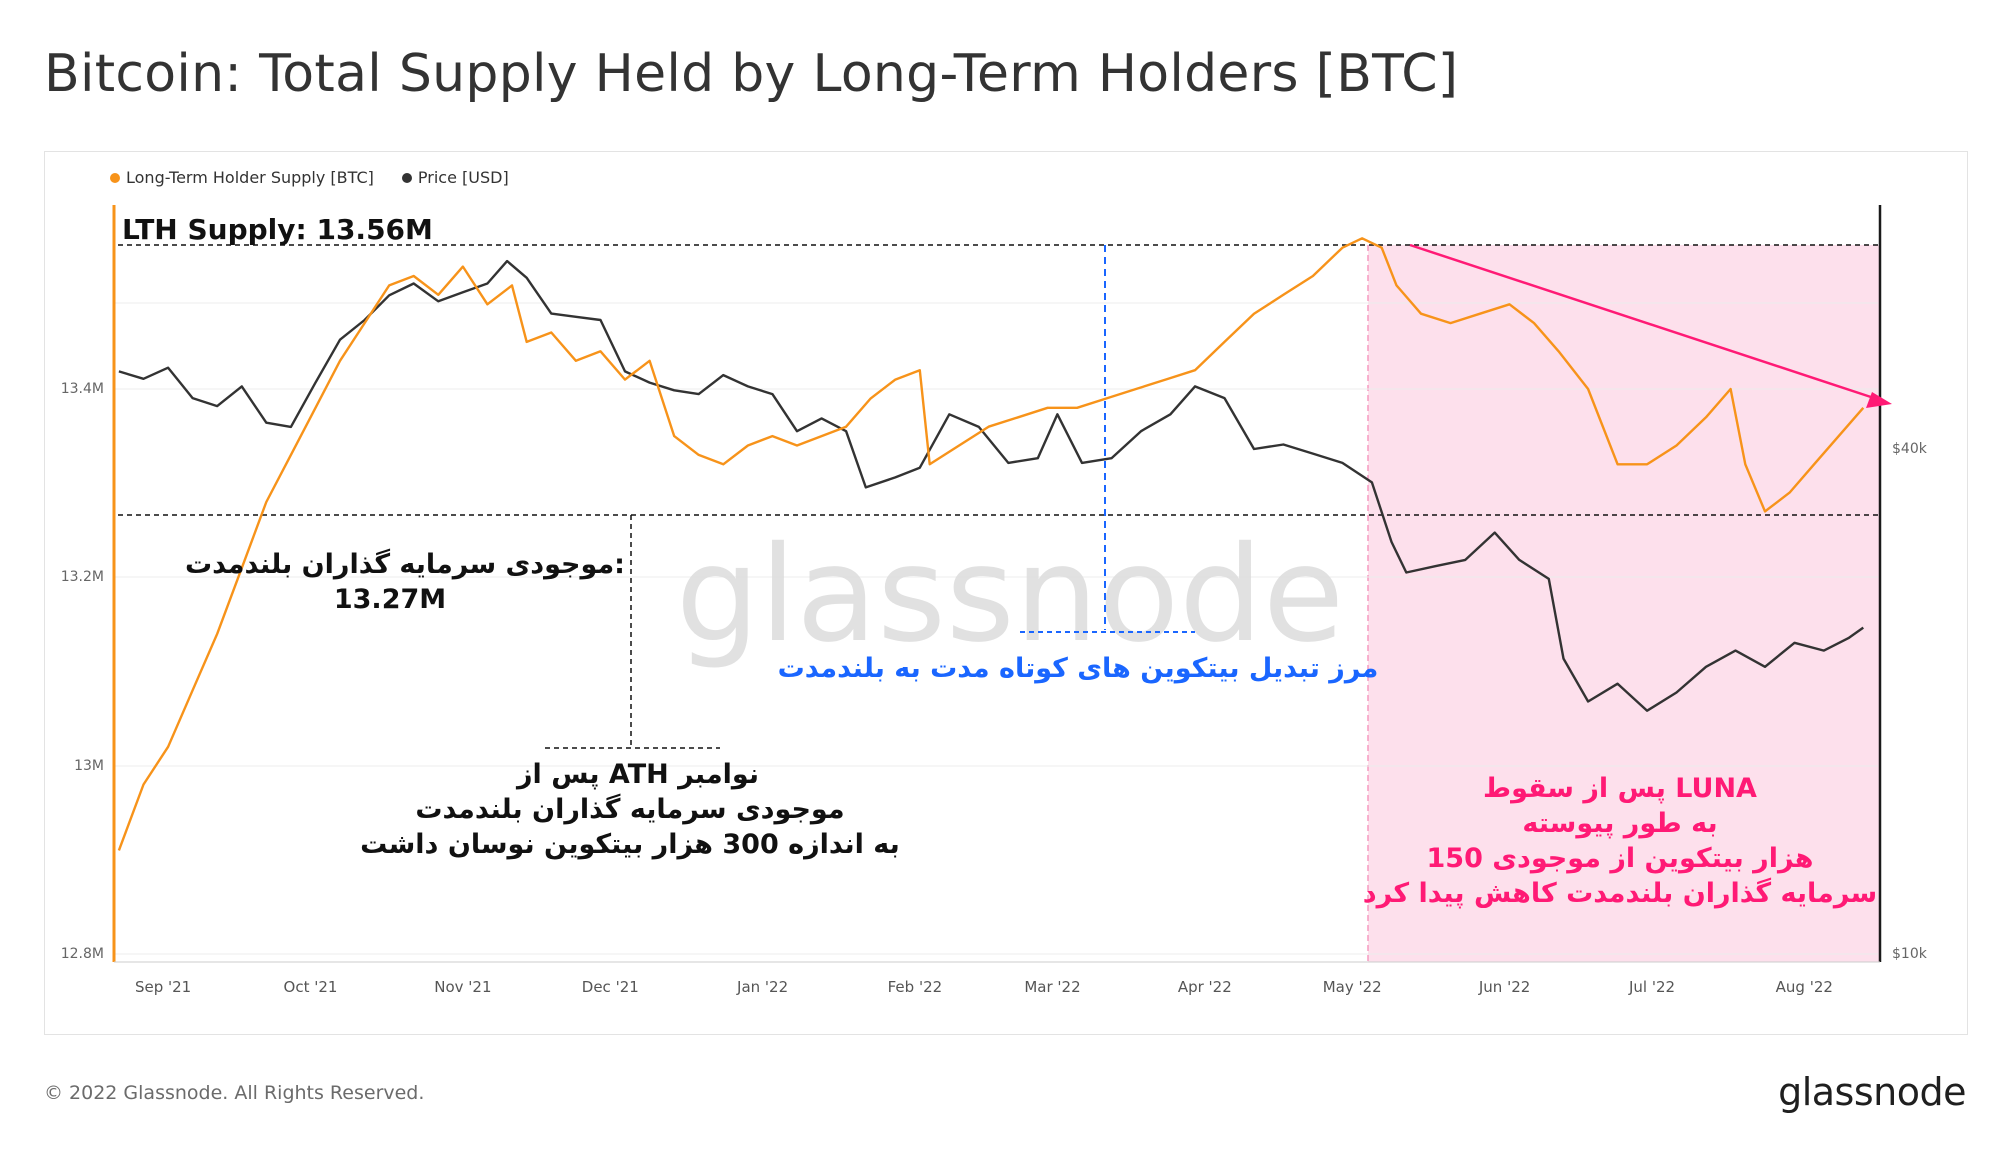 This screenshot has height=1152, width=2000. Describe the element at coordinates (463, 177) in the screenshot. I see `legend-label-price: Price [USD]` at that location.